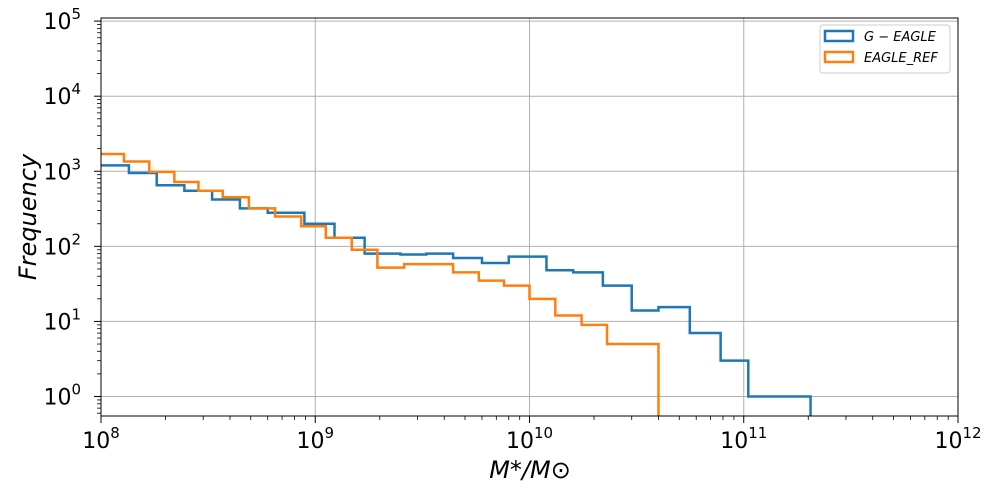 This screenshot has height=500, width=1000. I want to click on y-tick-label: 10³, so click(62, 170).